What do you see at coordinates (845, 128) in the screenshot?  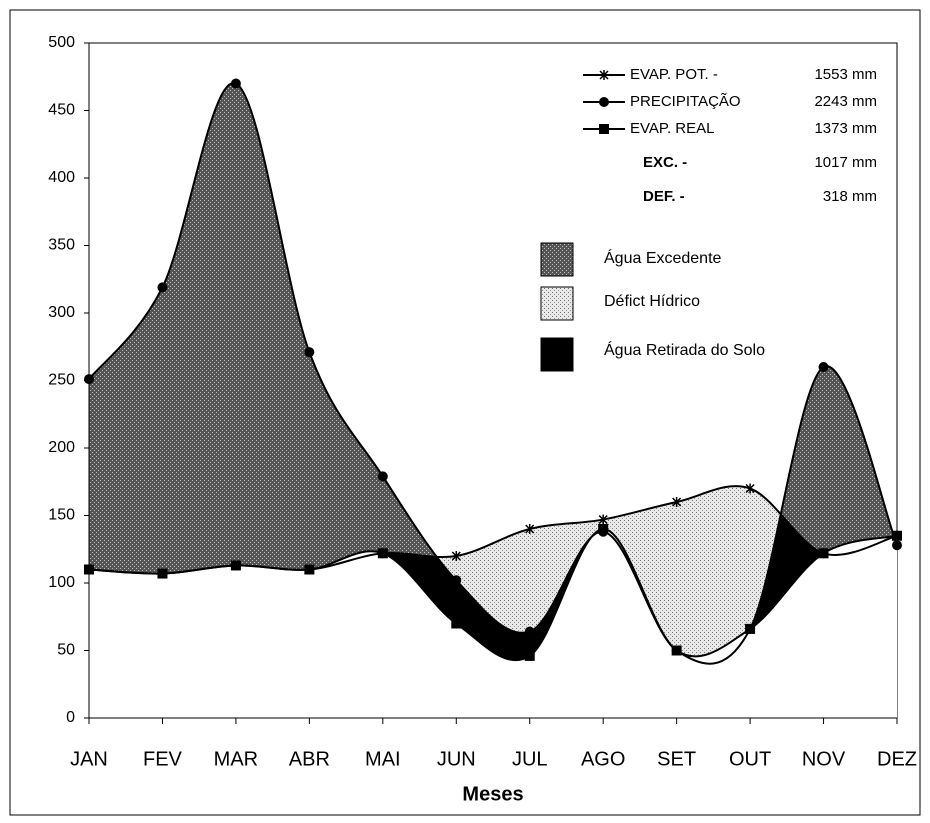 I see `legend-total: 1373 mm` at bounding box center [845, 128].